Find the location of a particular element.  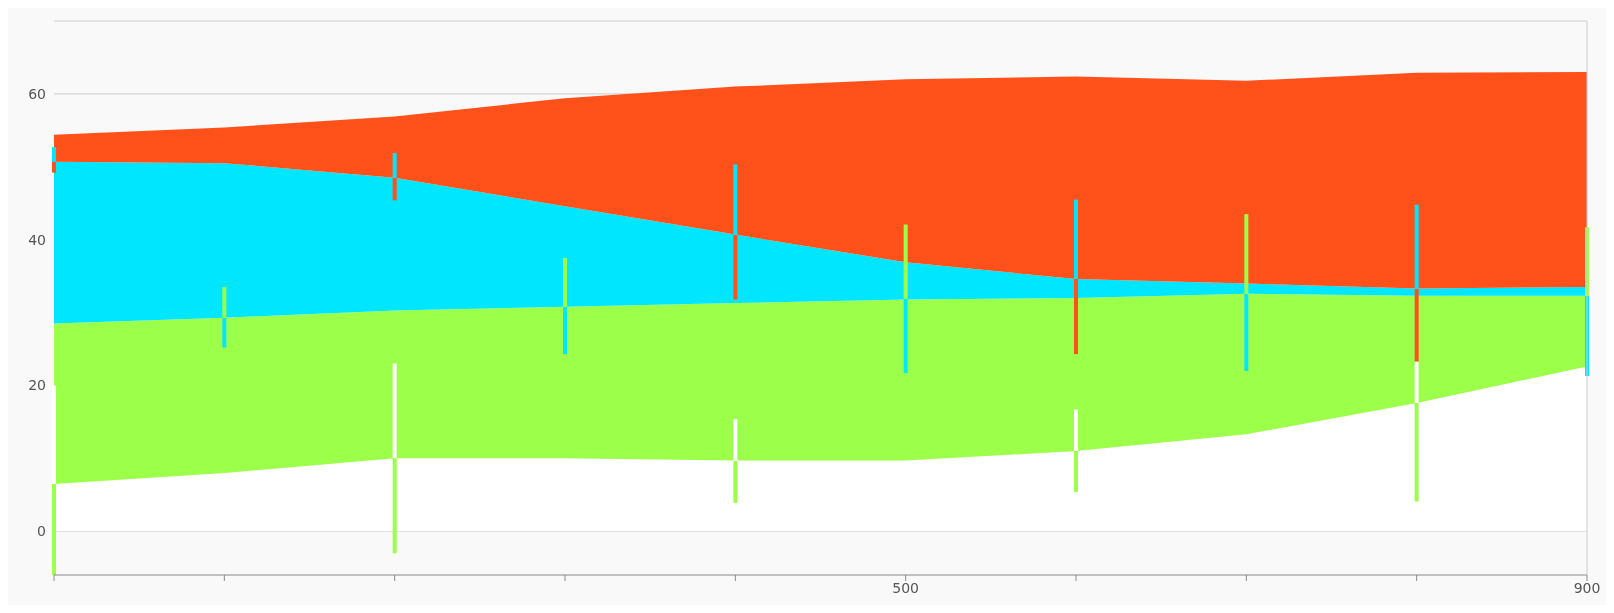

y-tick-label: 60 is located at coordinates (37, 93).